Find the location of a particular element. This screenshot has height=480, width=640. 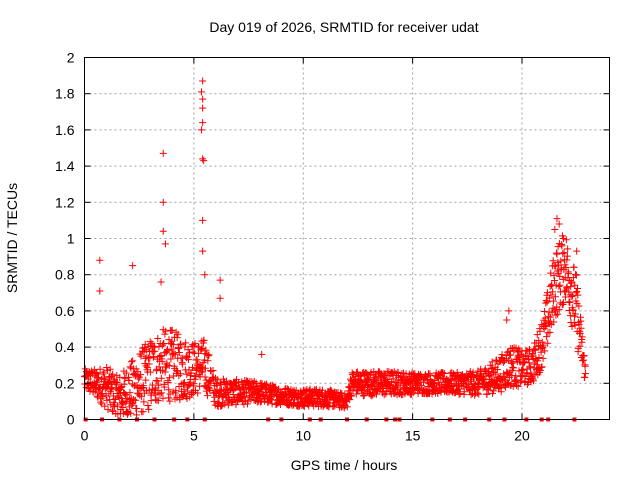

y-tick-label: 1.6 is located at coordinates (65, 130).